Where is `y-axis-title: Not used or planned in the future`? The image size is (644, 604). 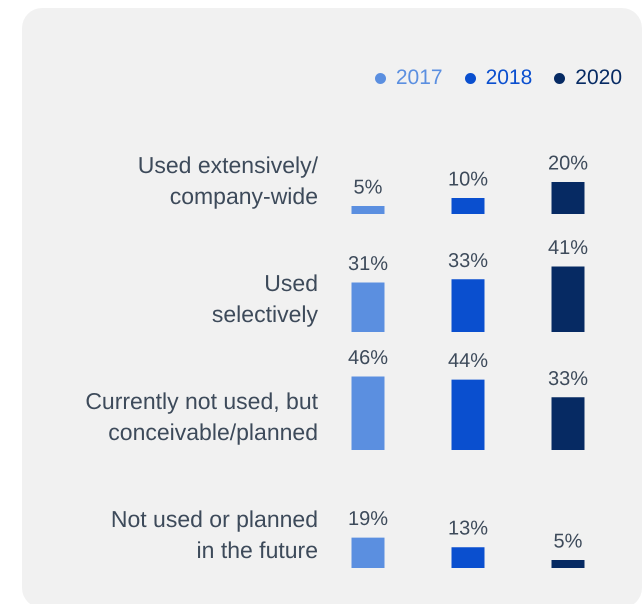 y-axis-title: Not used or planned in the future is located at coordinates (214, 535).